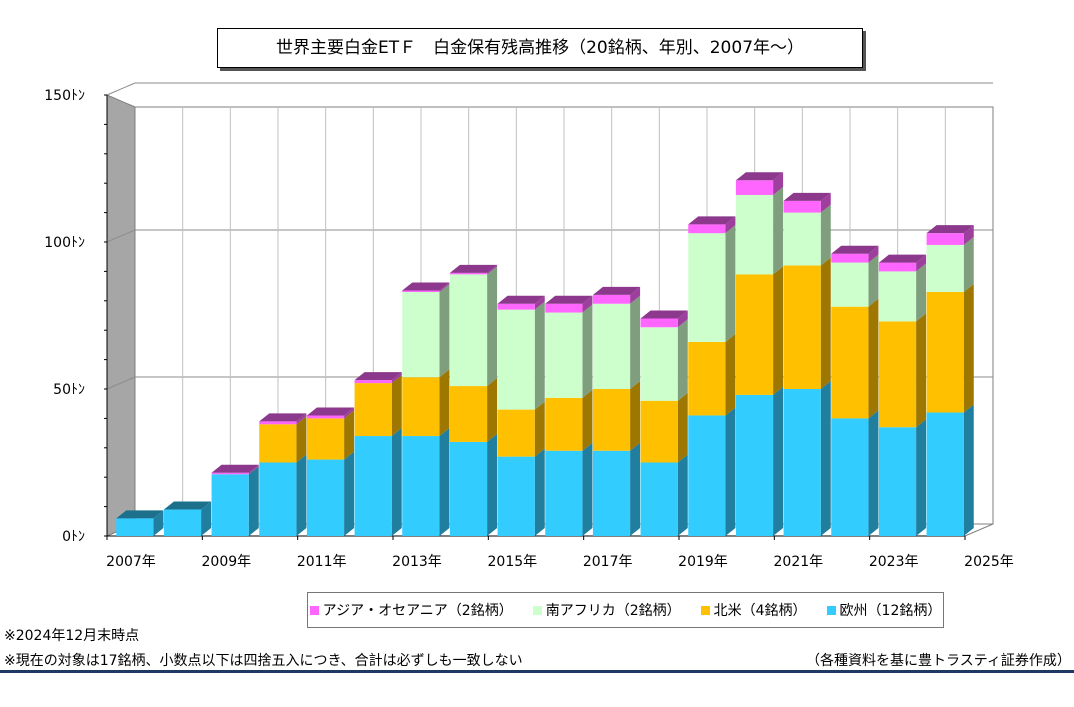 The image size is (1074, 707). I want to click on bar-top-2008, so click(187, 505).